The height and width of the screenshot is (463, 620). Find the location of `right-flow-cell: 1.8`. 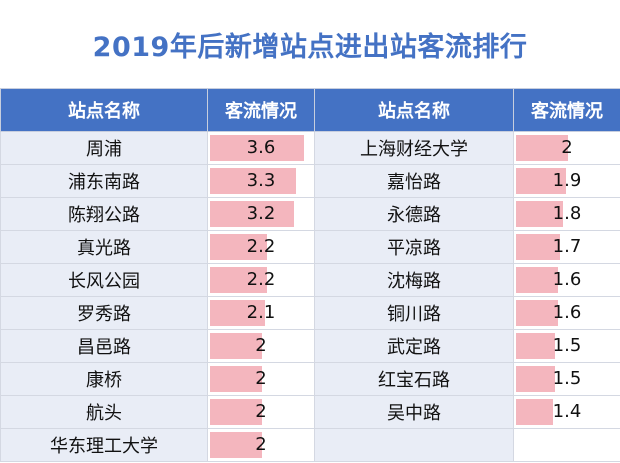

right-flow-cell: 1.8 is located at coordinates (566, 214).